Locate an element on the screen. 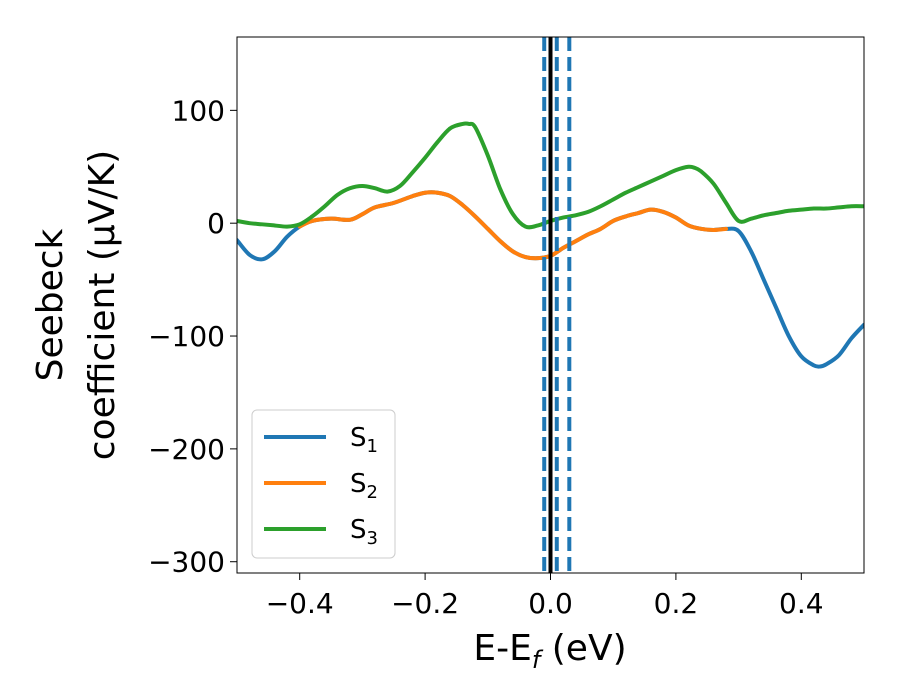 The image size is (900, 700). y-tick-label: −200 is located at coordinates (186, 449).